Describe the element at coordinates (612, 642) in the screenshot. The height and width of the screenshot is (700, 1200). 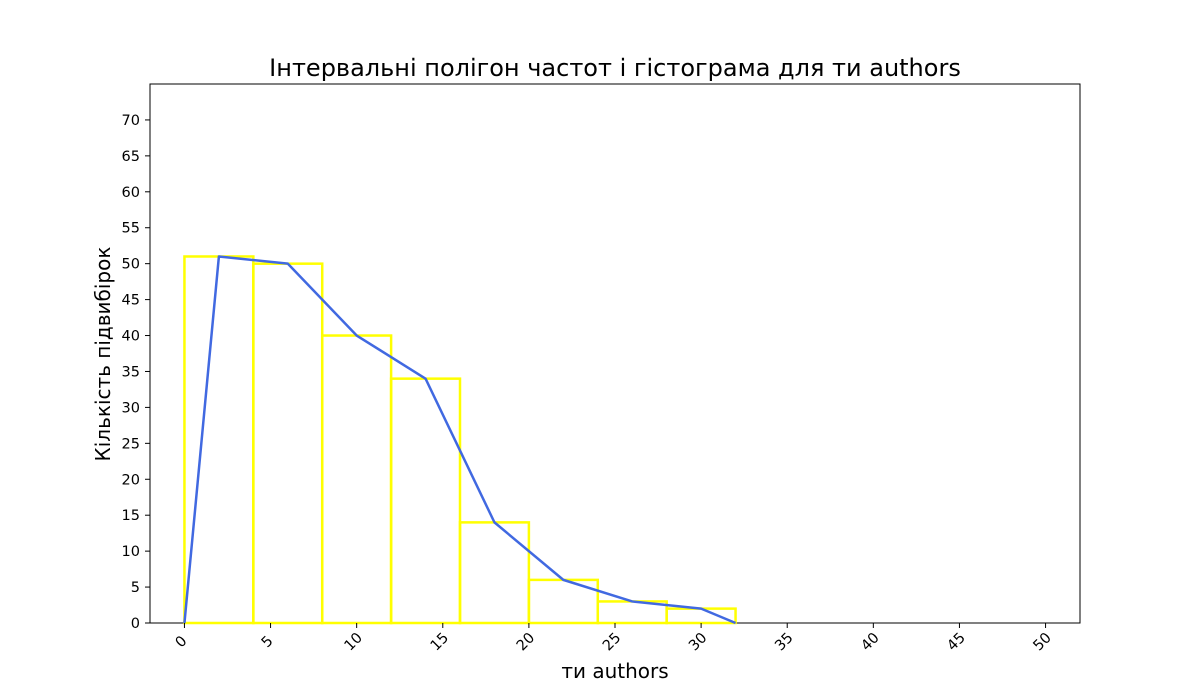
I see `x-tick-label: 25` at that location.